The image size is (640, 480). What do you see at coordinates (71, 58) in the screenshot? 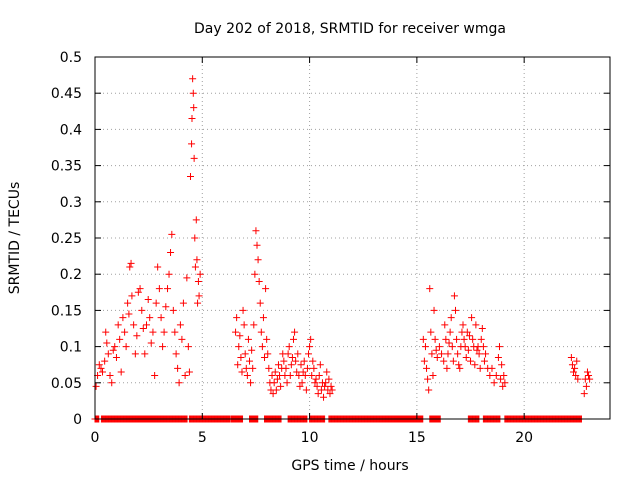
I see `y-tick-label: 0.5` at bounding box center [71, 58].